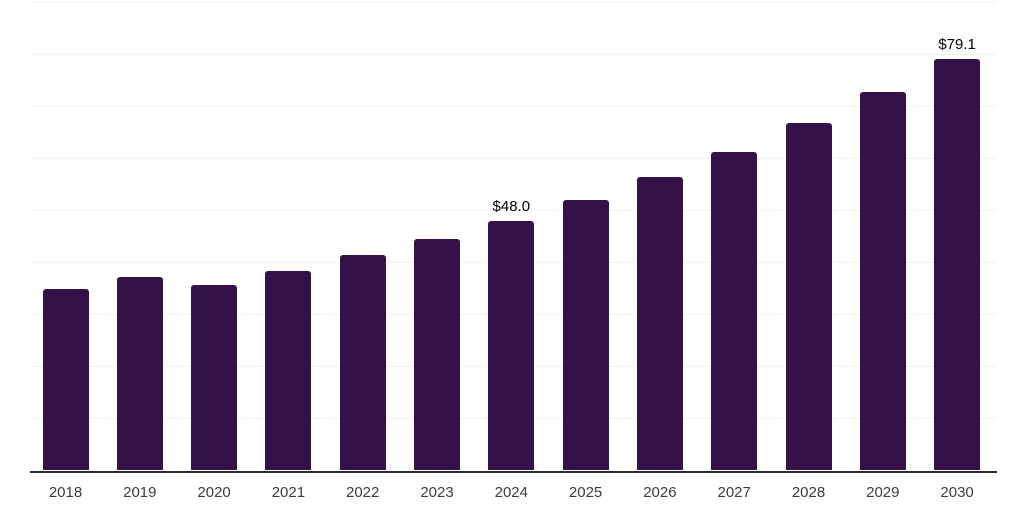  What do you see at coordinates (734, 311) in the screenshot?
I see `bar-2027` at bounding box center [734, 311].